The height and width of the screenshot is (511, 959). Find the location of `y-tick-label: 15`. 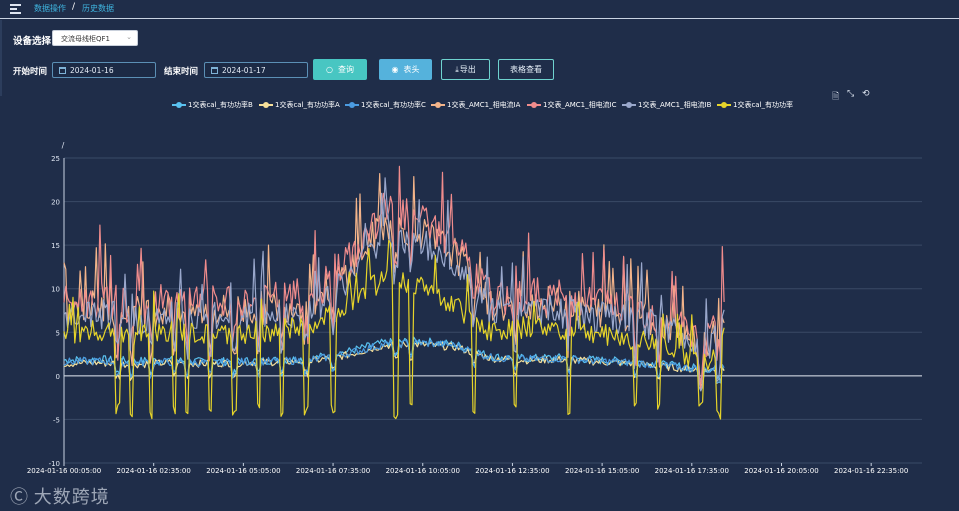

y-tick-label: 15 is located at coordinates (55, 246).